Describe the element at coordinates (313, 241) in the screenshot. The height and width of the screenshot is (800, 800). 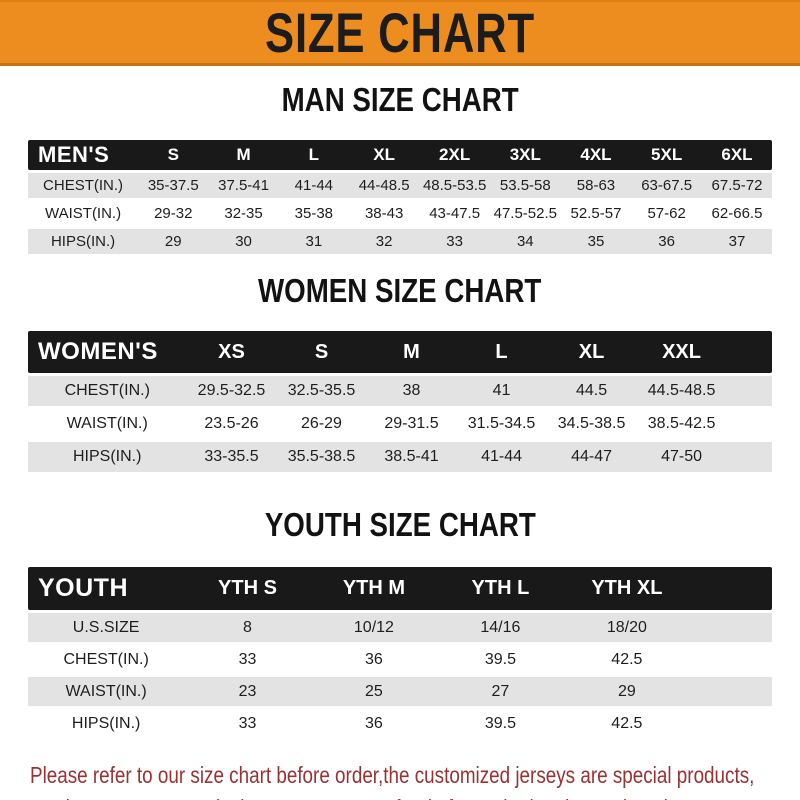
I see `size-value-cell: 31` at that location.